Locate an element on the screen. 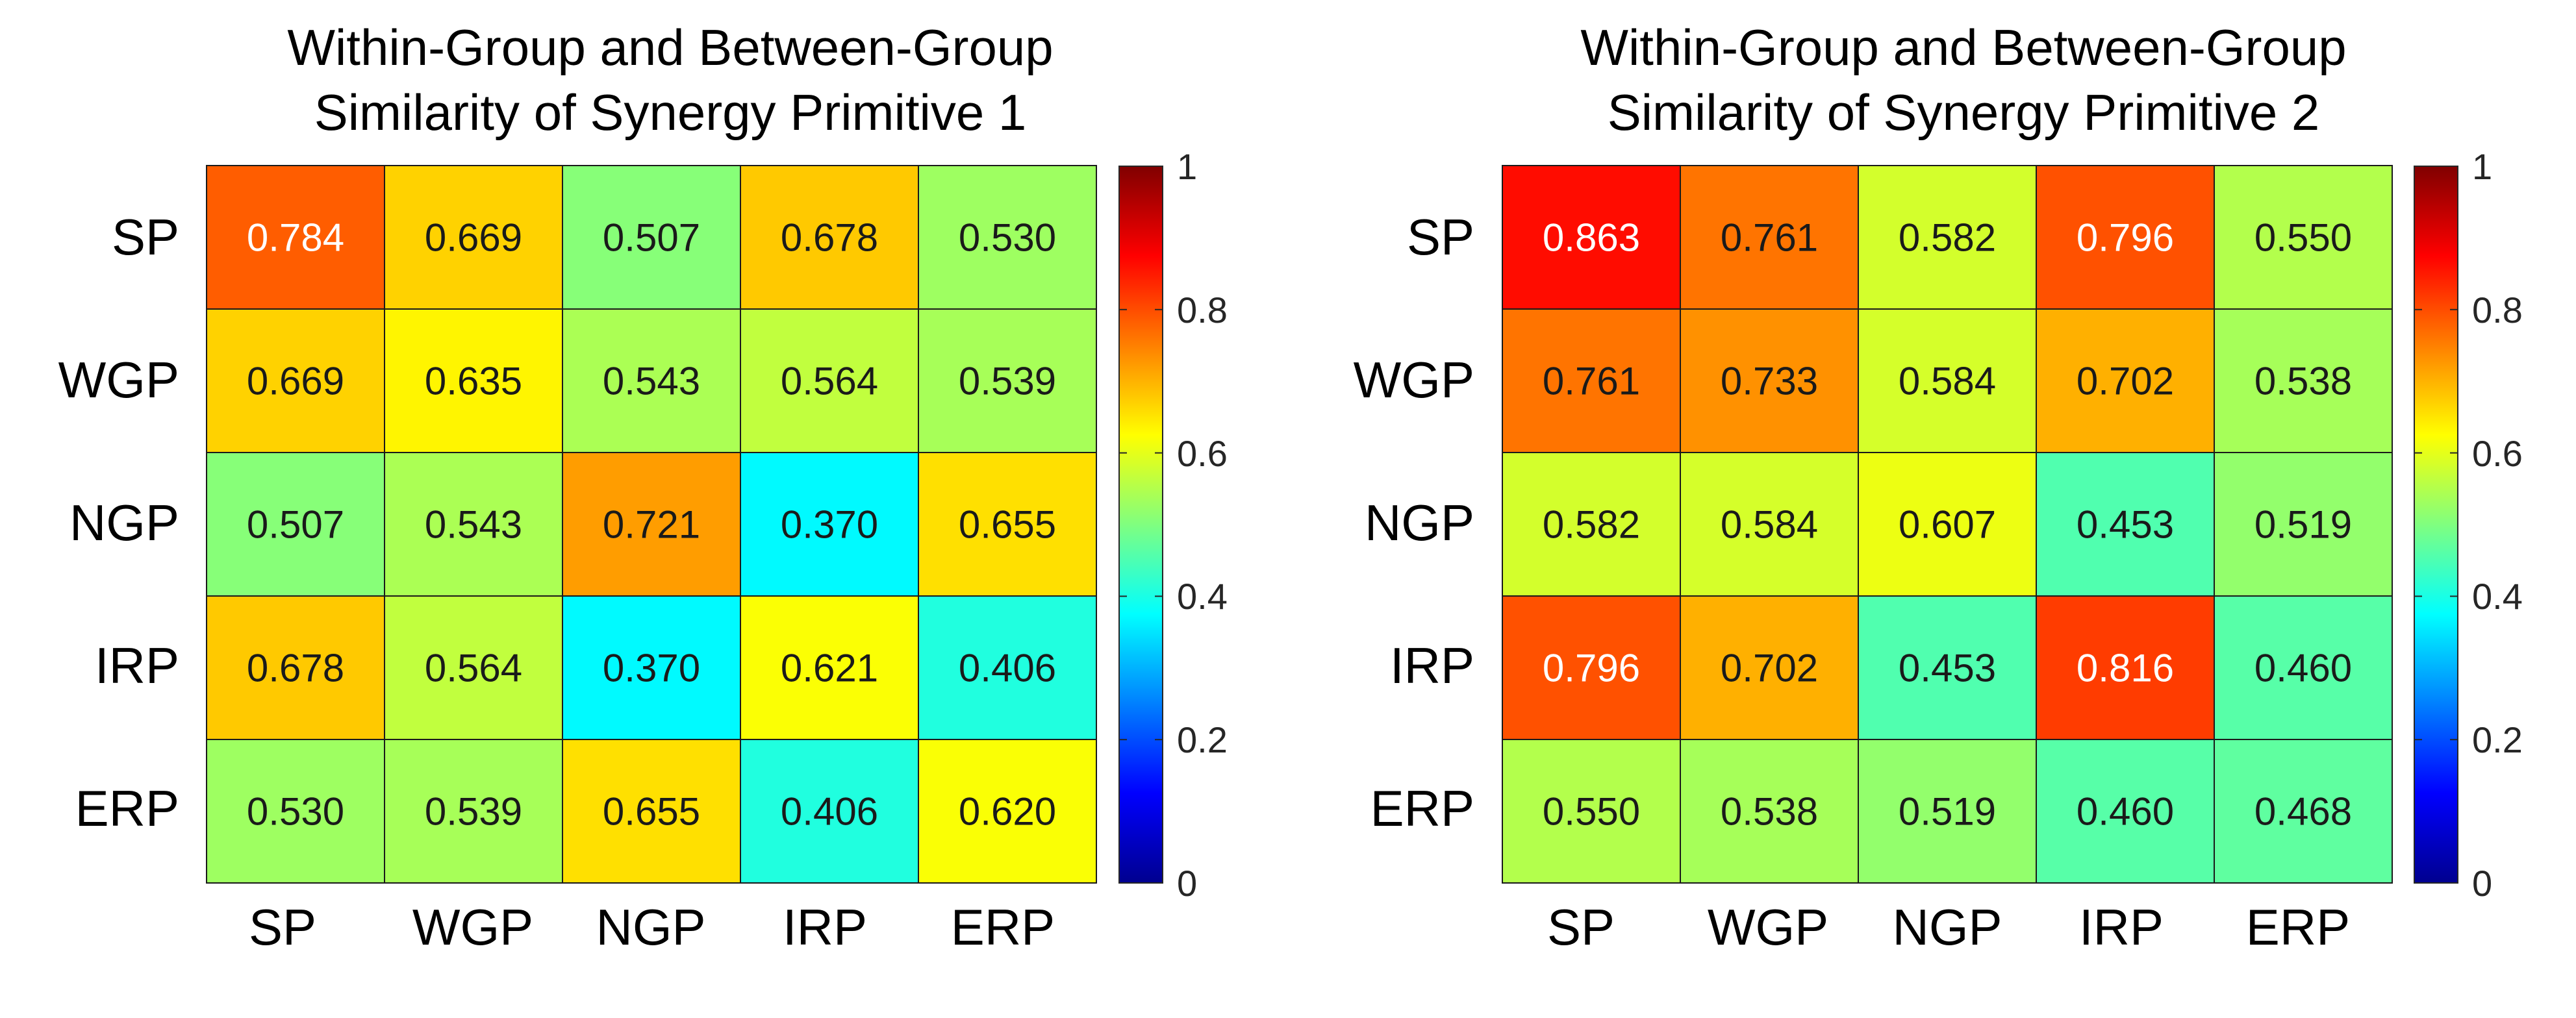 The width and height of the screenshot is (2576, 1018). cell-value-label: 0.620 is located at coordinates (1007, 812).